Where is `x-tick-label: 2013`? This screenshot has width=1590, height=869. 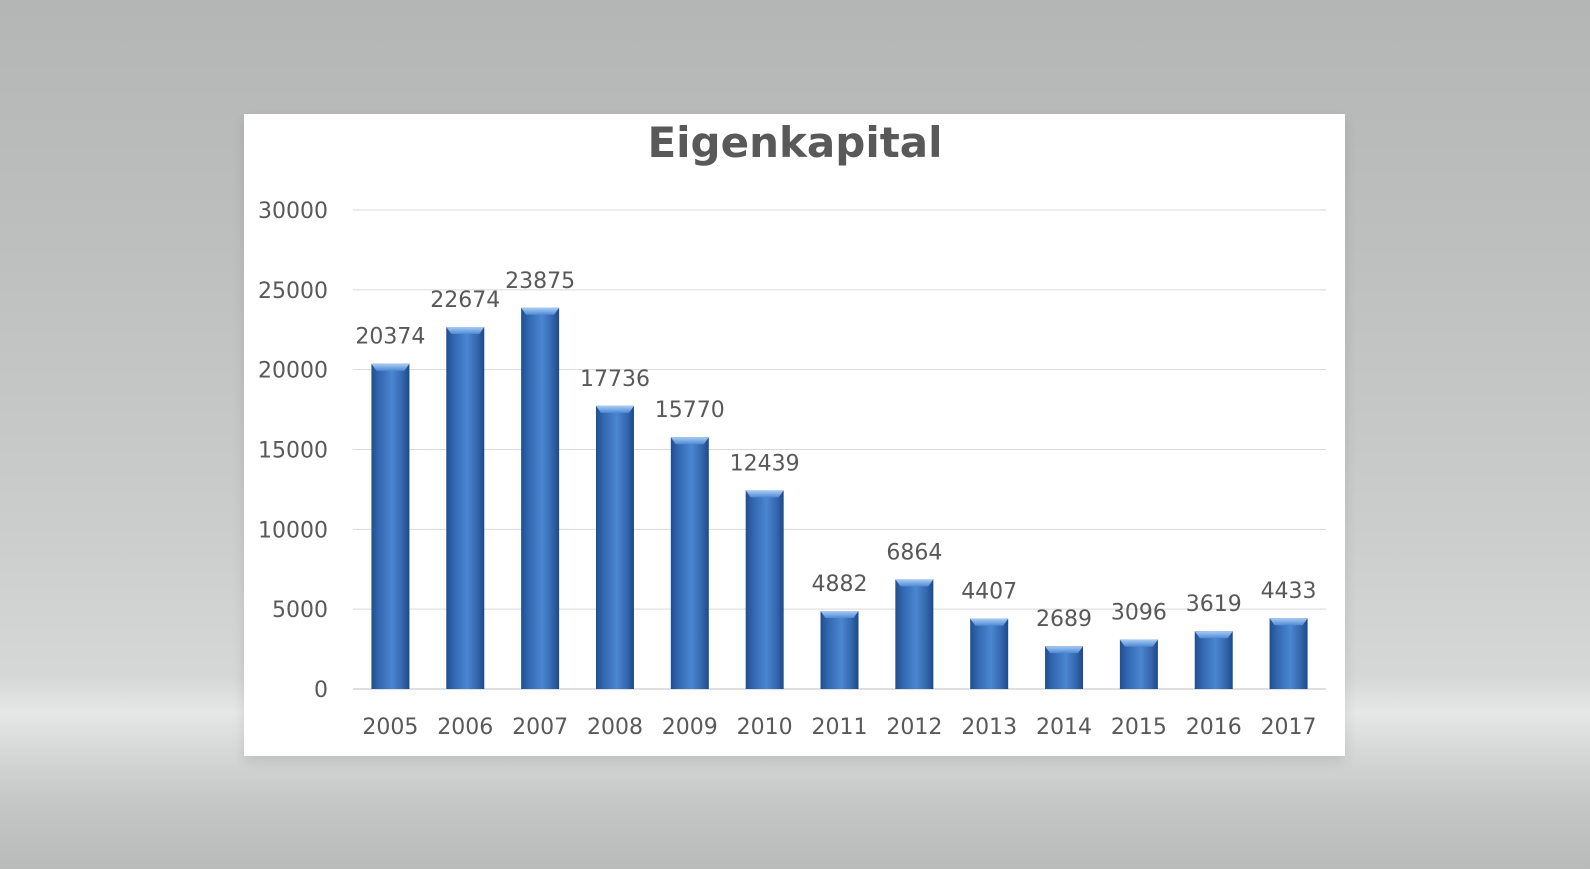
x-tick-label: 2013 is located at coordinates (989, 727).